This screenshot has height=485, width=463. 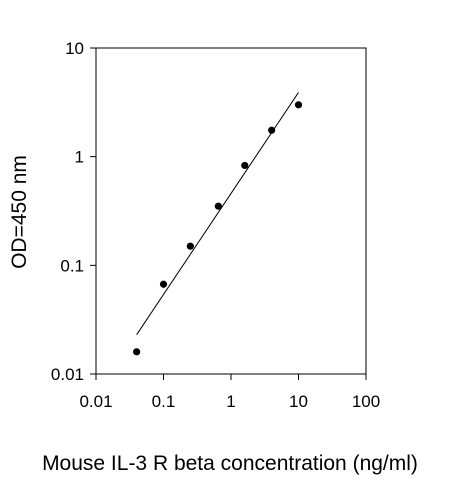 I want to click on x-axis-ticks: 0.01 0.1 1 10 100, so click(x=229, y=392).